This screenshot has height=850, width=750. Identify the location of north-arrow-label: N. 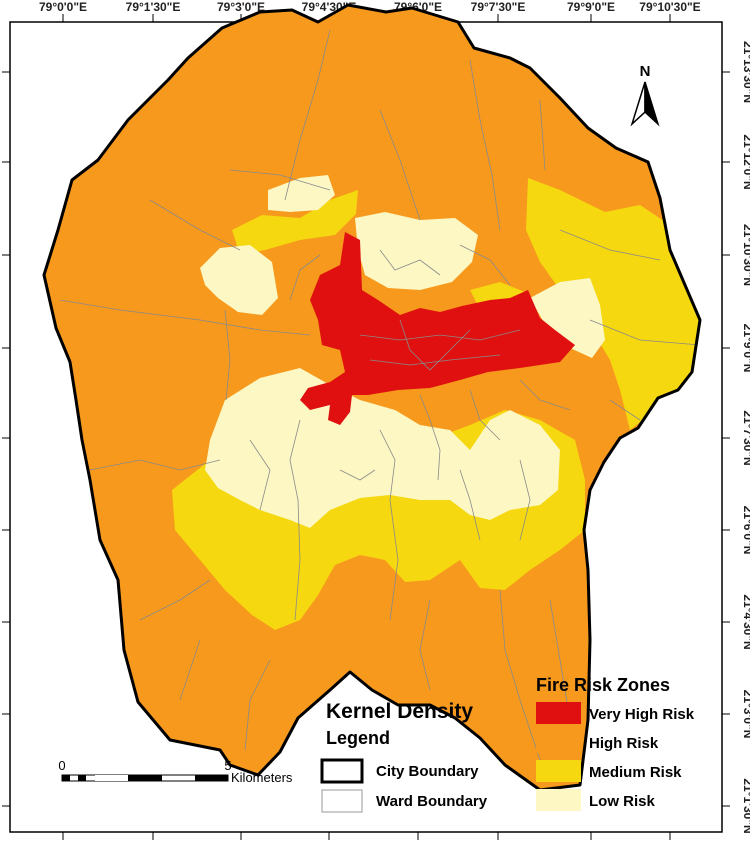
(645, 71).